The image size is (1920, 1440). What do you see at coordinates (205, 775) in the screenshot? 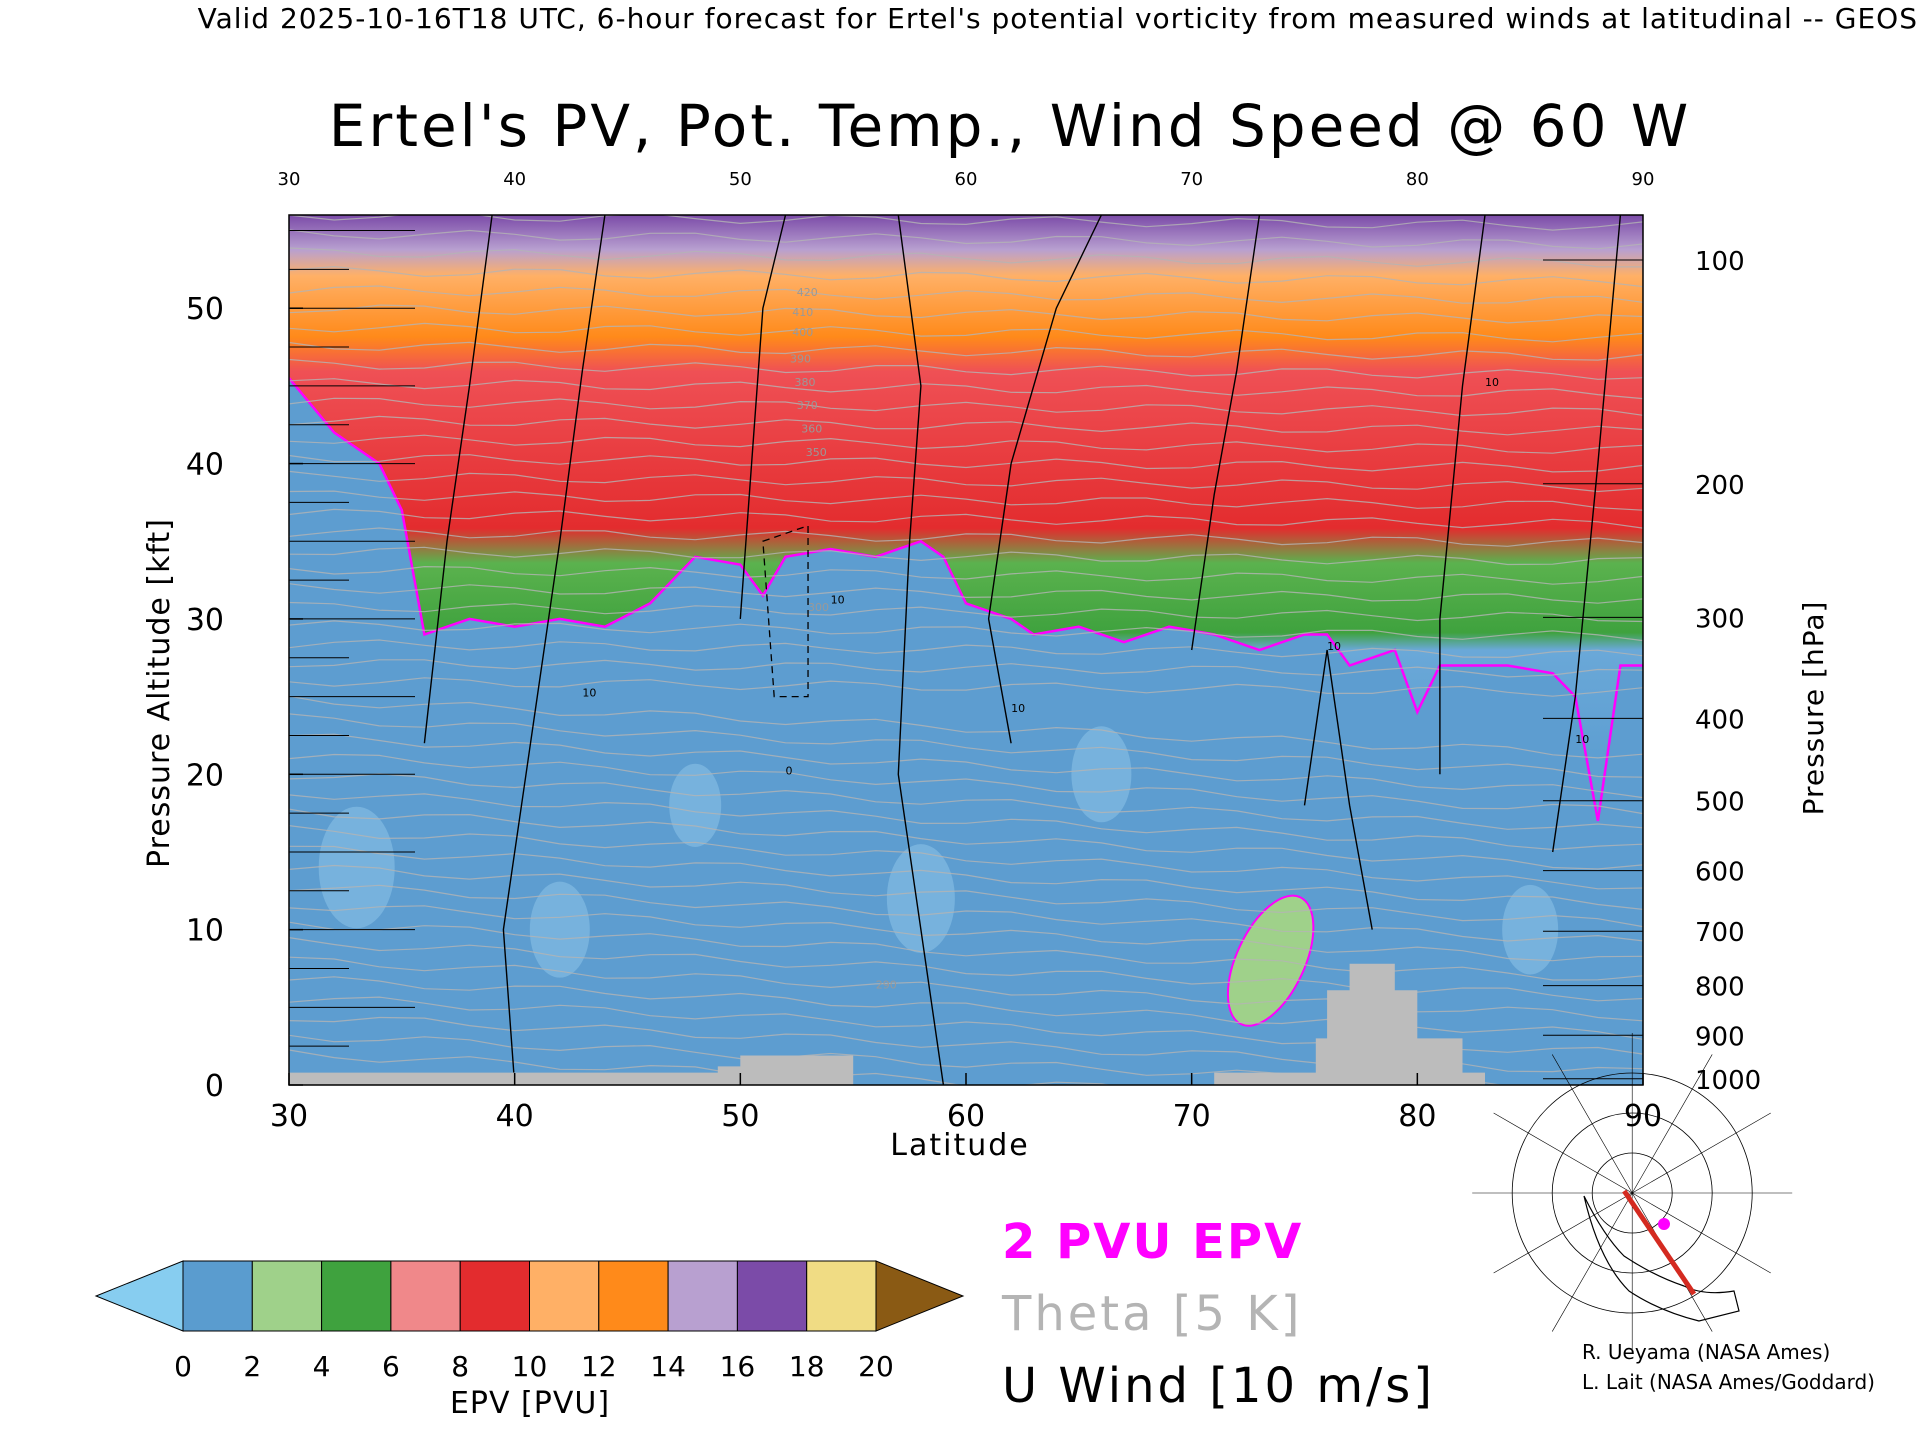
I see `y-tick-label: 20` at bounding box center [205, 775].